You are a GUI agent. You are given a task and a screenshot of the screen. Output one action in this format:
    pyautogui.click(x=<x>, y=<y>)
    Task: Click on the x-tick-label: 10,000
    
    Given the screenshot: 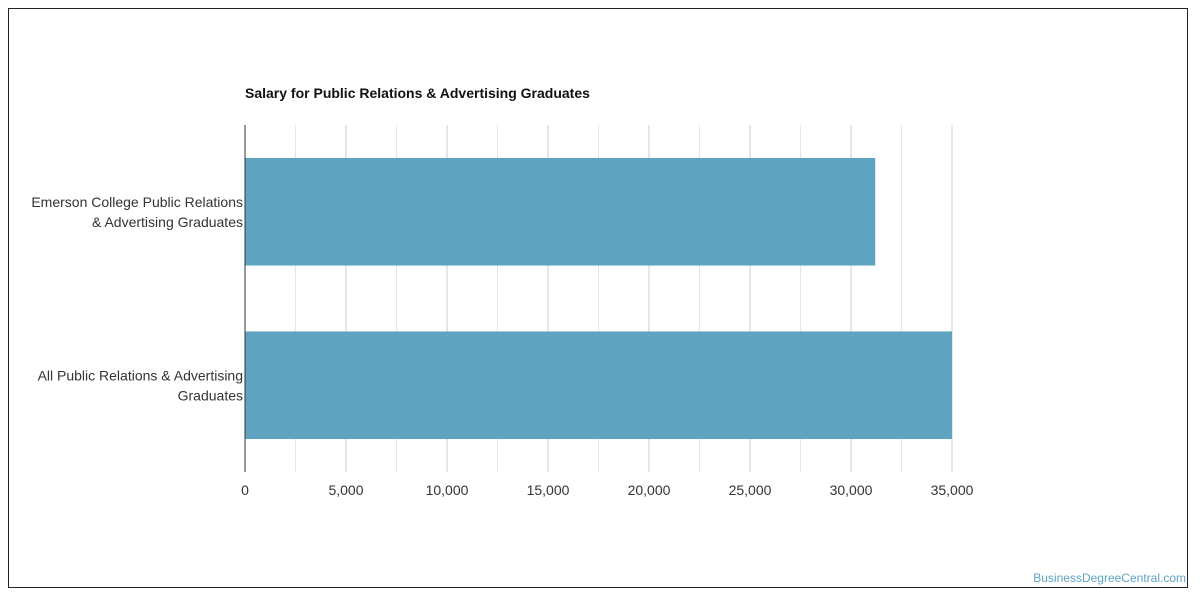 What is the action you would take?
    pyautogui.click(x=447, y=490)
    